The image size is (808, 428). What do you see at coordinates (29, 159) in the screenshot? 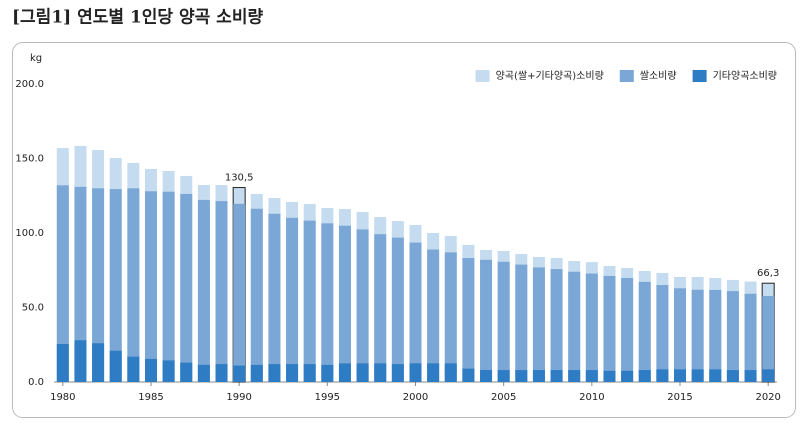
I see `y-tick-label: 150.0` at bounding box center [29, 159].